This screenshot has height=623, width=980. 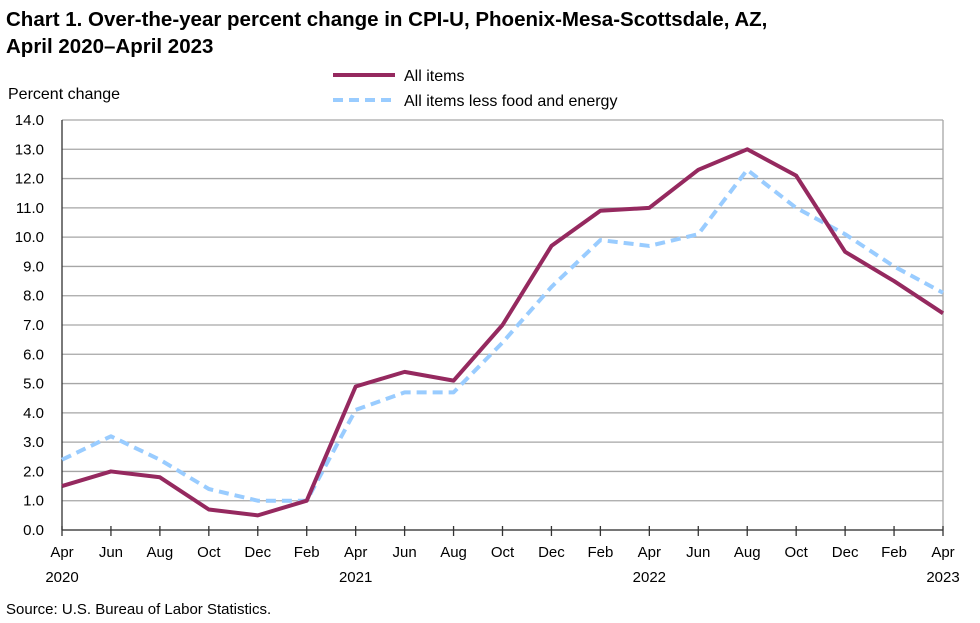 What do you see at coordinates (29, 237) in the screenshot?
I see `y-tick-label: 10.0` at bounding box center [29, 237].